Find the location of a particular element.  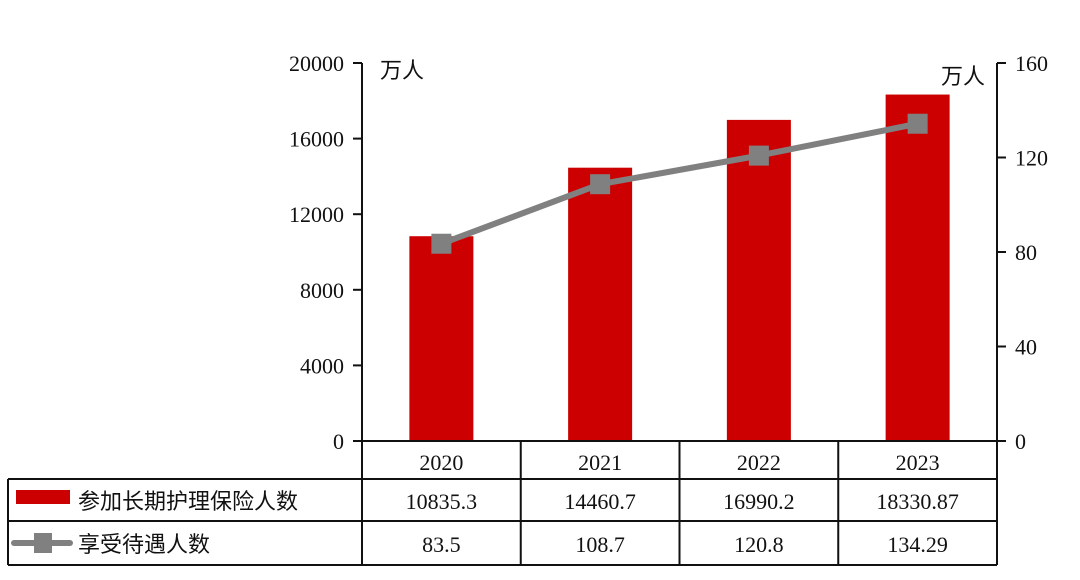

left-tick-label: 8000 is located at coordinates (322, 290).